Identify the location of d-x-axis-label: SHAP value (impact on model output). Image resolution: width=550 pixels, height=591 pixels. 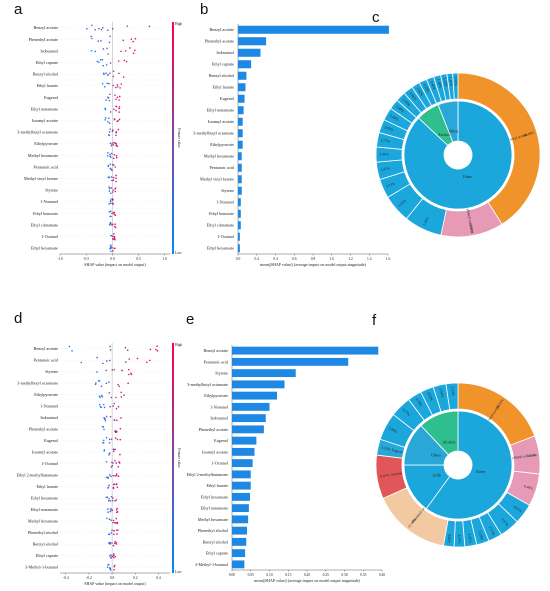
(115, 583).